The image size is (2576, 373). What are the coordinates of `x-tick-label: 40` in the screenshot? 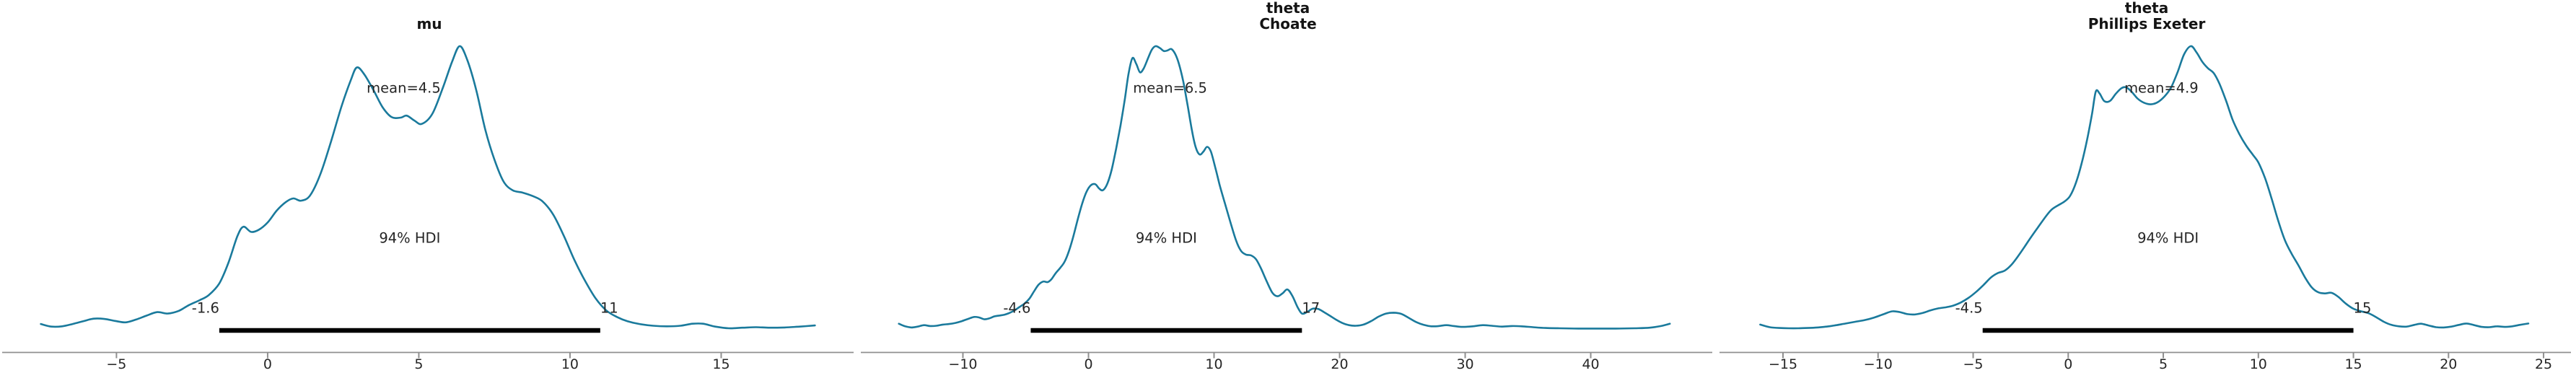 It's located at (1590, 364).